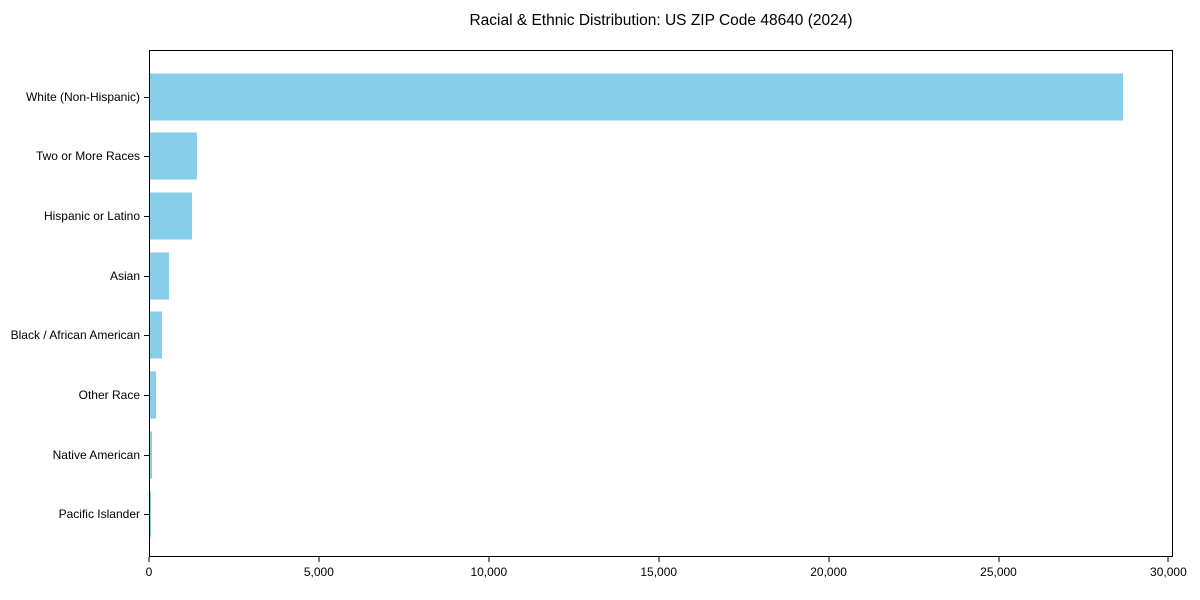  I want to click on x-tick-label: 30,000, so click(1168, 572).